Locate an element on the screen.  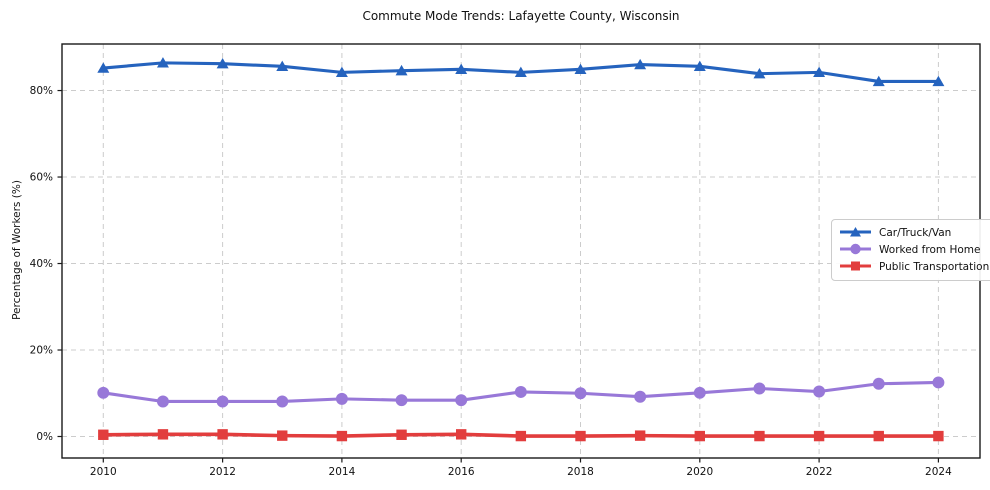
y-tick-label: 20% is located at coordinates (41, 351).